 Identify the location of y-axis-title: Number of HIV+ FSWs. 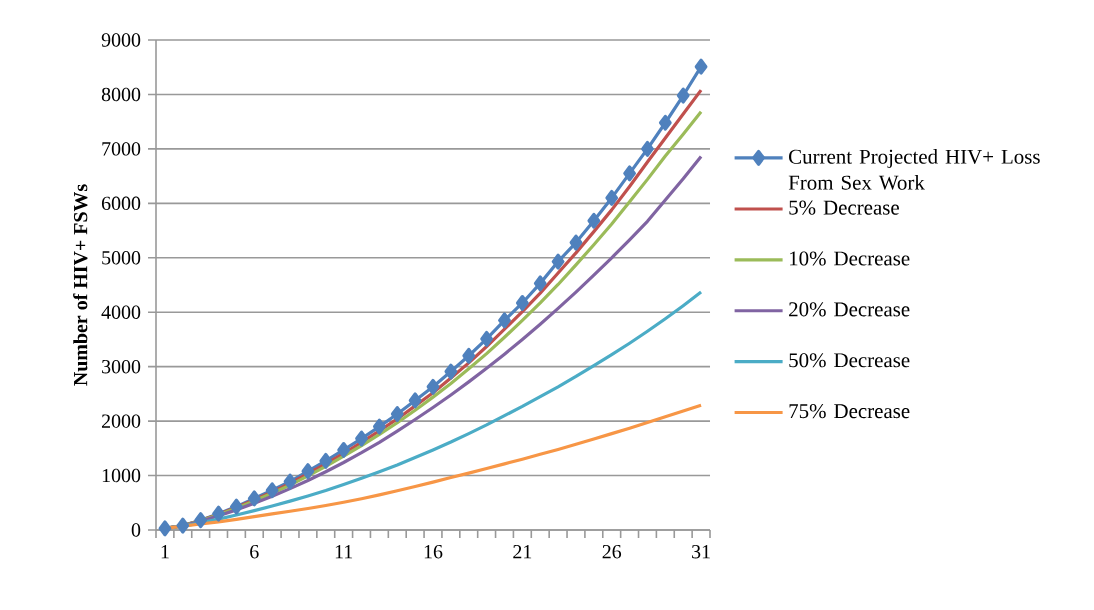
(80, 285).